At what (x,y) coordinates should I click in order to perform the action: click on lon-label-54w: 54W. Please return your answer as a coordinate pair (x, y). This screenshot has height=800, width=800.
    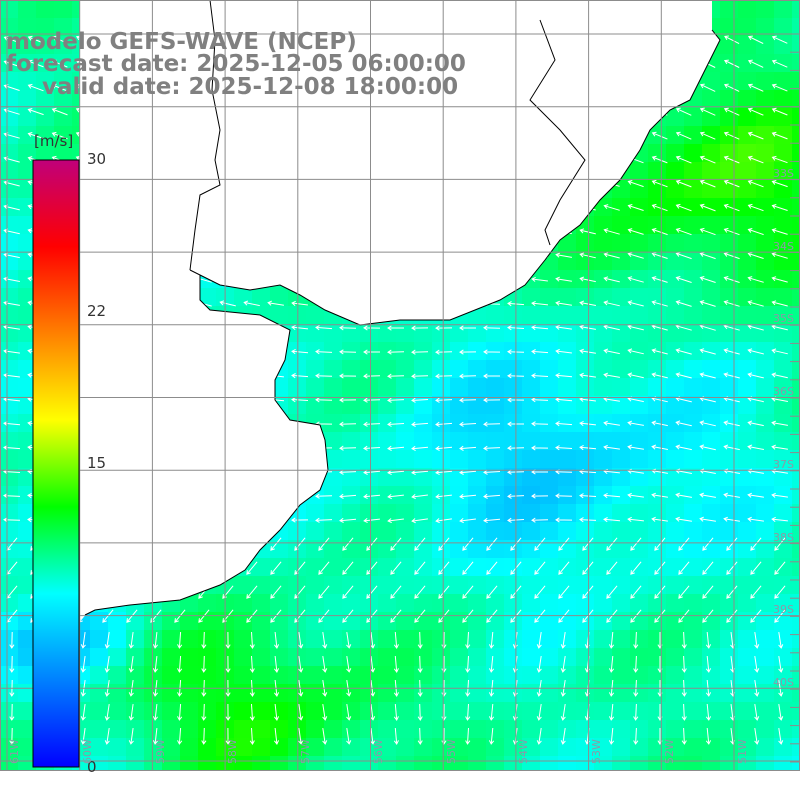
    Looking at the image, I should click on (523, 751).